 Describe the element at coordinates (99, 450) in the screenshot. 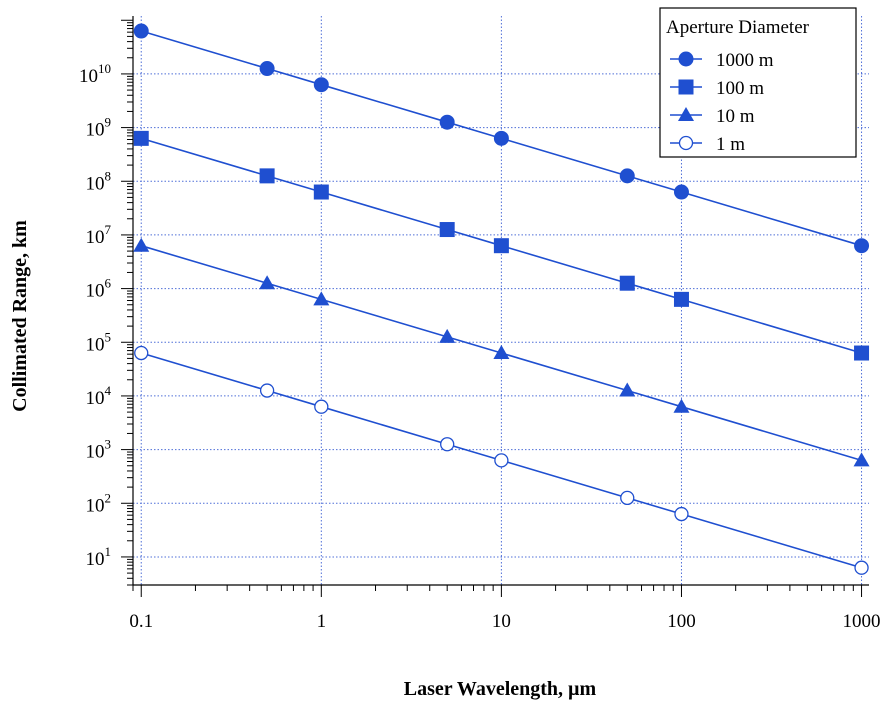

I see `y-tick-label: 10³` at that location.